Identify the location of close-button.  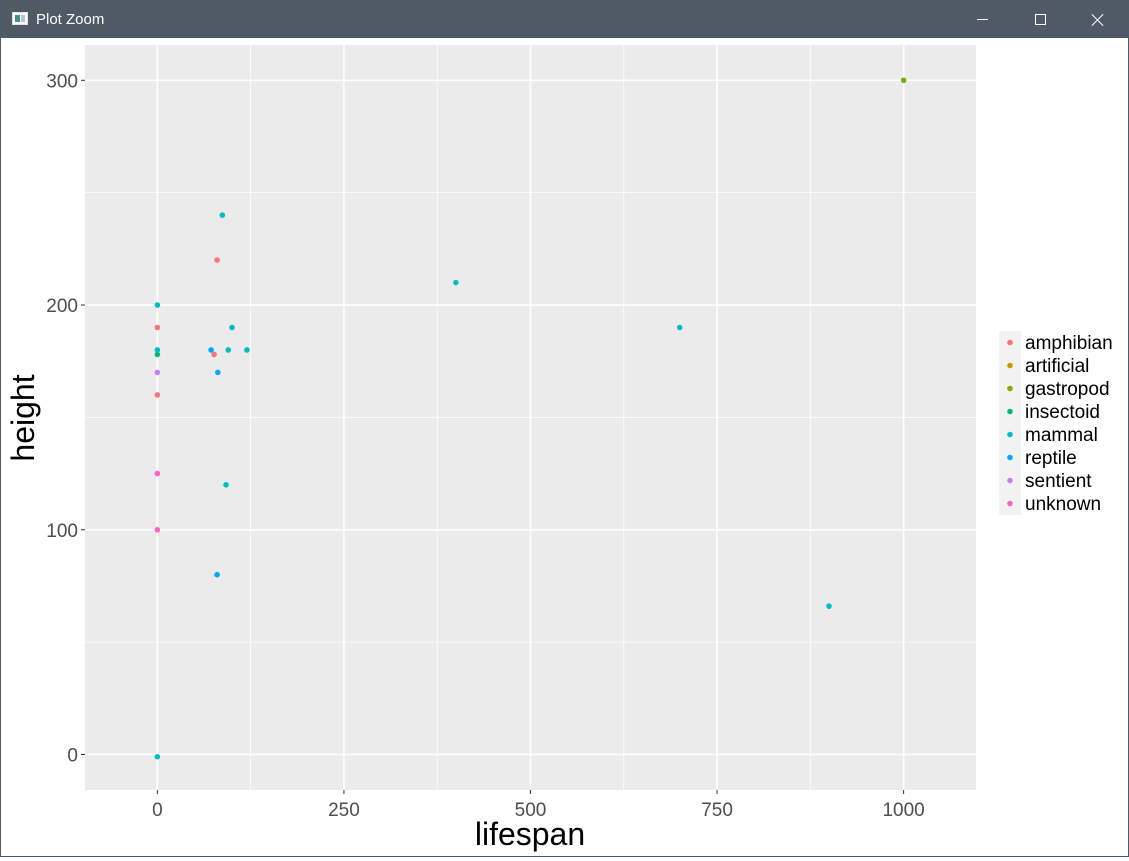
(1098, 19).